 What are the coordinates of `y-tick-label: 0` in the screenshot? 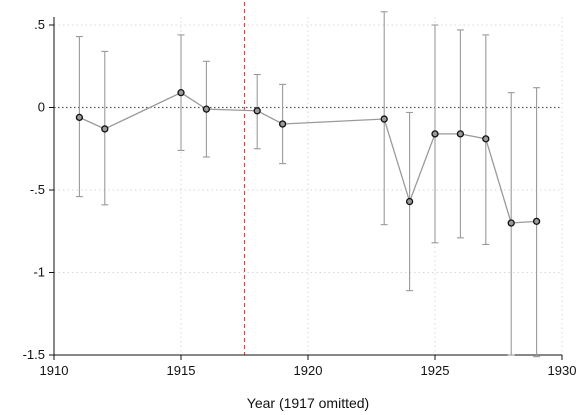 It's located at (41, 107).